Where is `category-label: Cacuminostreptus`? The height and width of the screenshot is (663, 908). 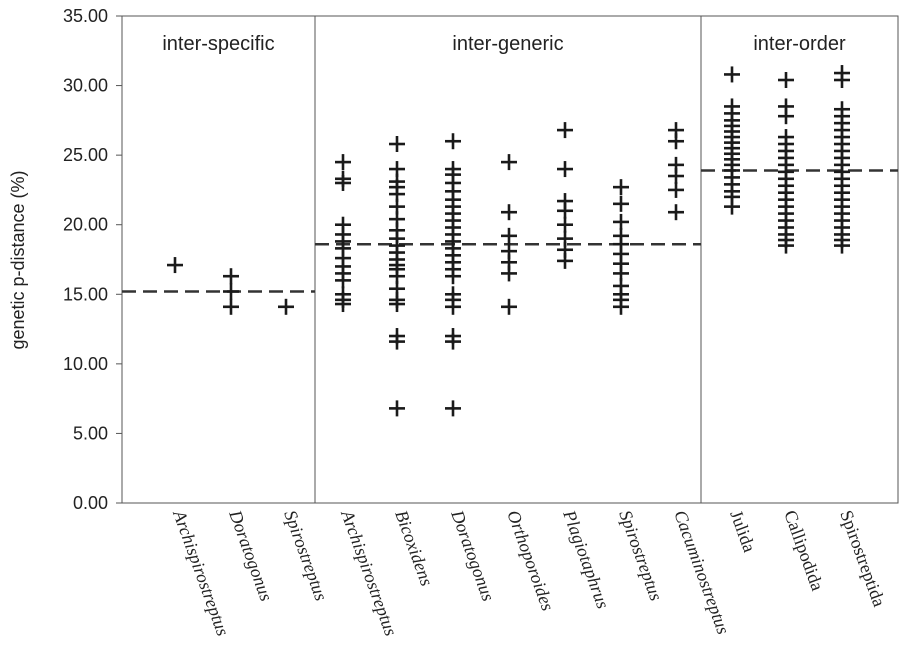
category-label: Cacuminostreptus is located at coordinates (701, 572).